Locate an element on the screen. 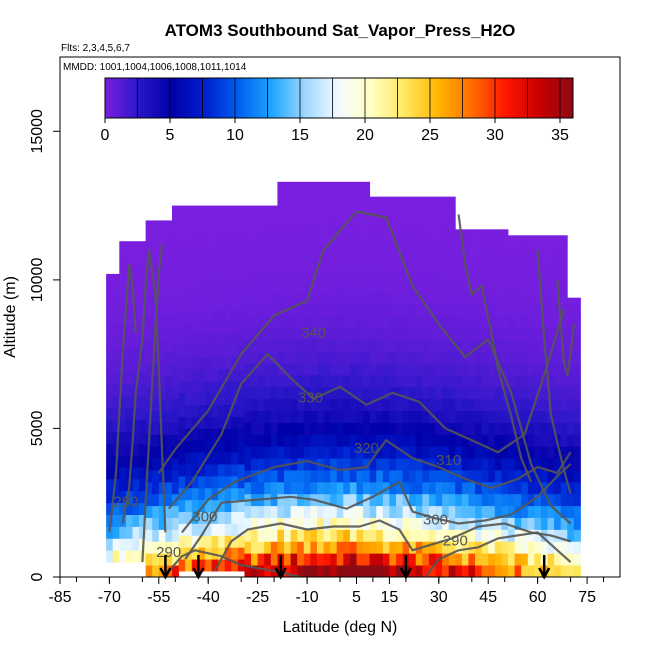 The width and height of the screenshot is (650, 655). y-axis-label: Altitude (m) is located at coordinates (10, 317).